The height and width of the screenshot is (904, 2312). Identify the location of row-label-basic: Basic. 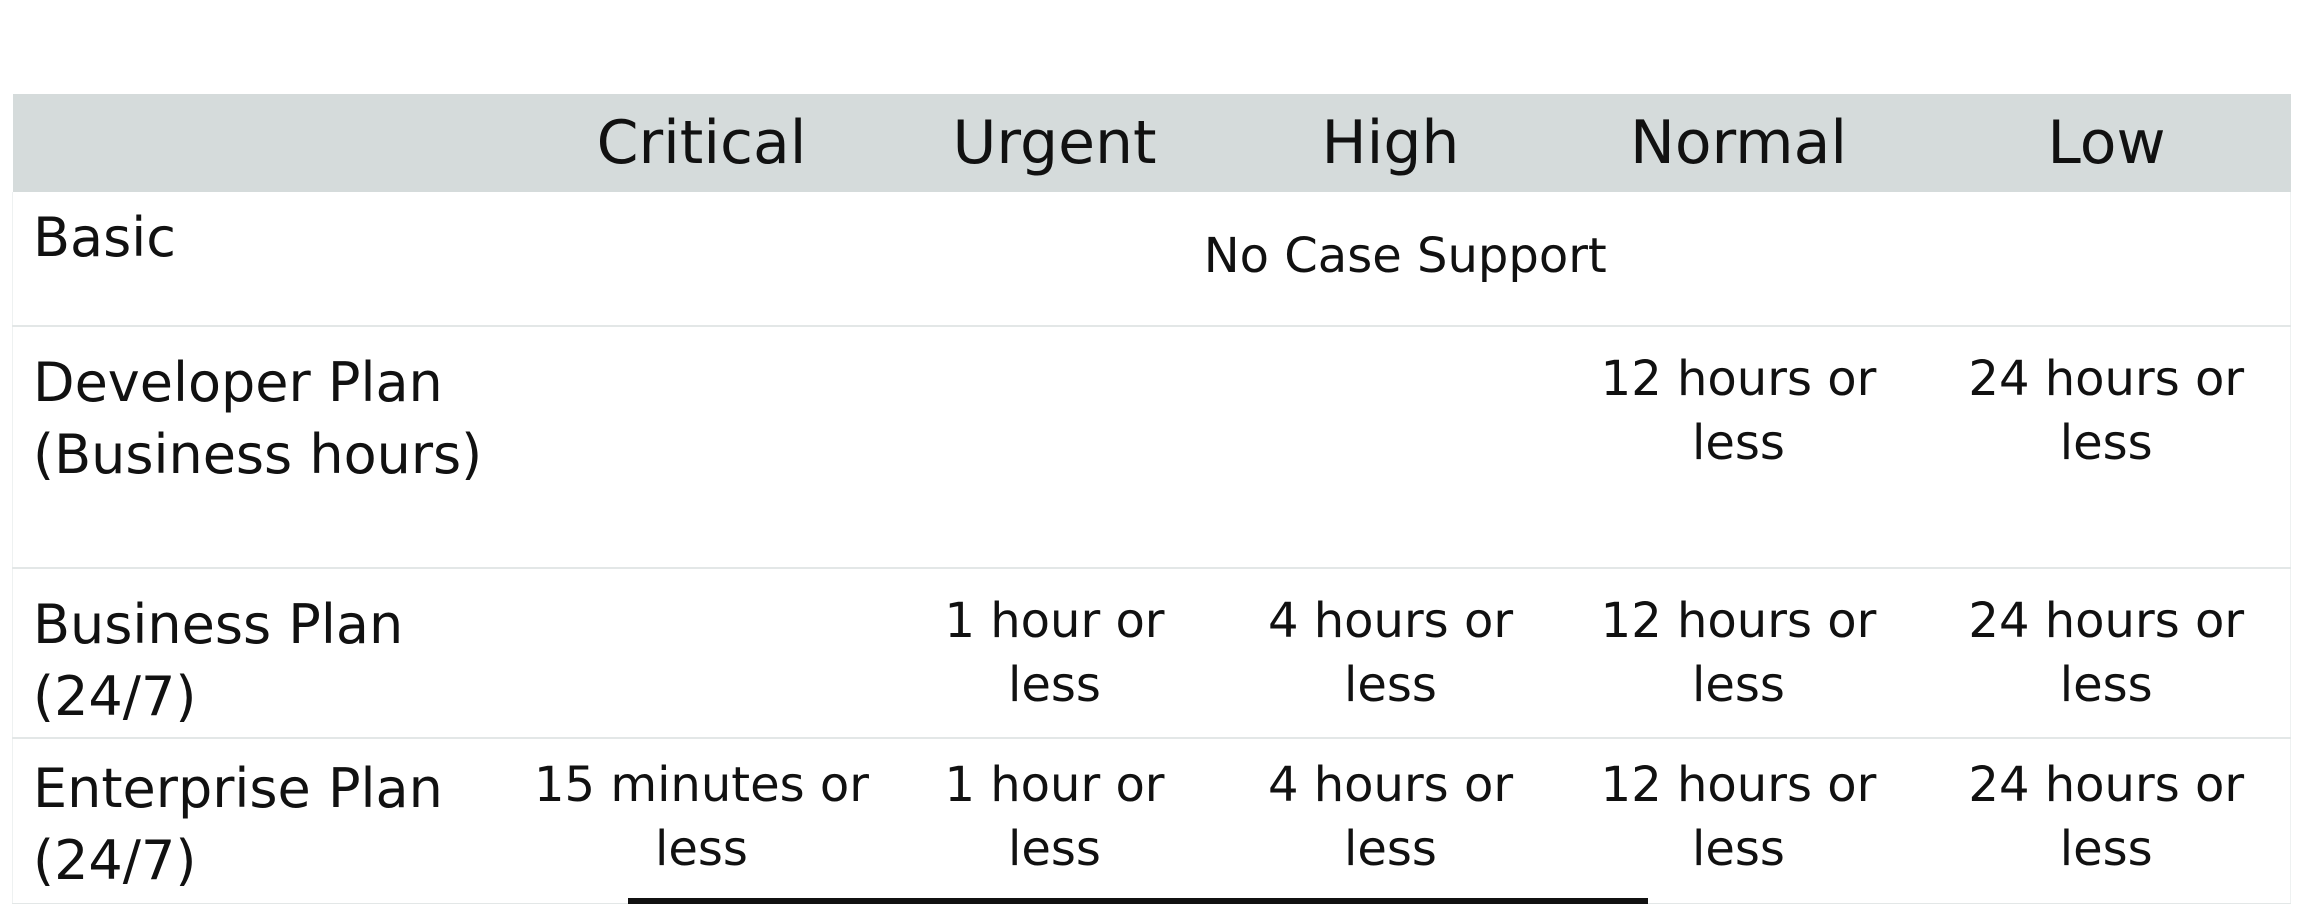
(266, 259).